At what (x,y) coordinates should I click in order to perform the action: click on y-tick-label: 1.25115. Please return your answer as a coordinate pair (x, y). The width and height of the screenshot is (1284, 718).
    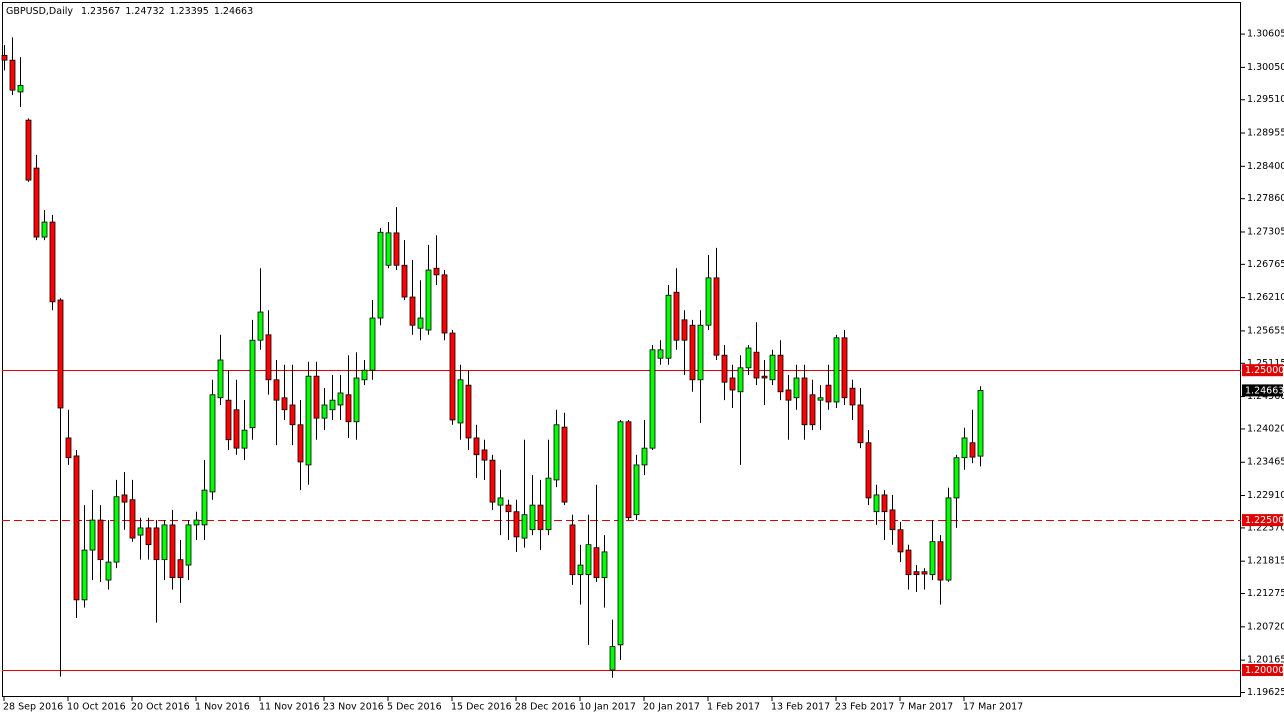
    Looking at the image, I should click on (1265, 363).